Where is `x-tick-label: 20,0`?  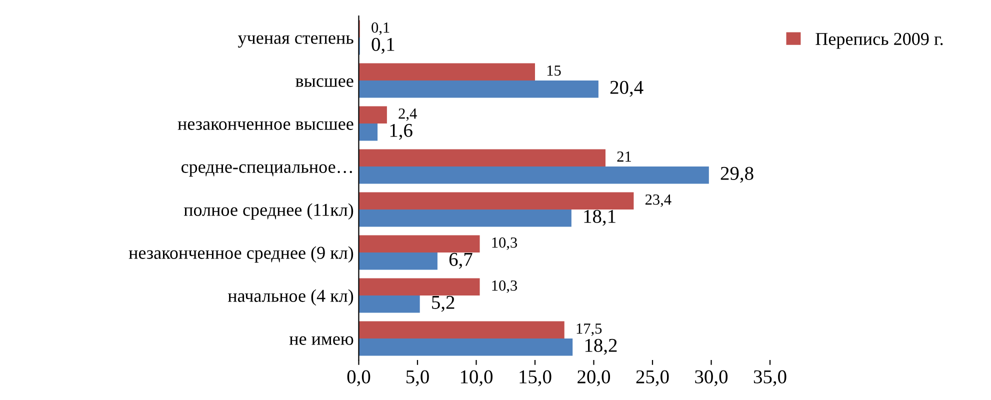
x-tick-label: 20,0 is located at coordinates (594, 378).